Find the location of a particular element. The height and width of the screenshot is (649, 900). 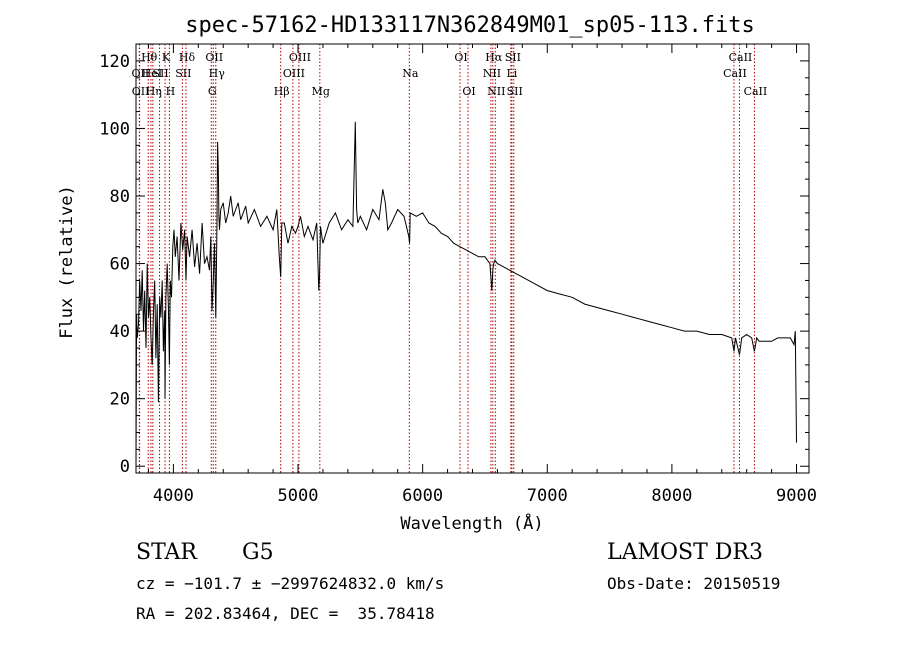

line-label: H is located at coordinates (171, 91).